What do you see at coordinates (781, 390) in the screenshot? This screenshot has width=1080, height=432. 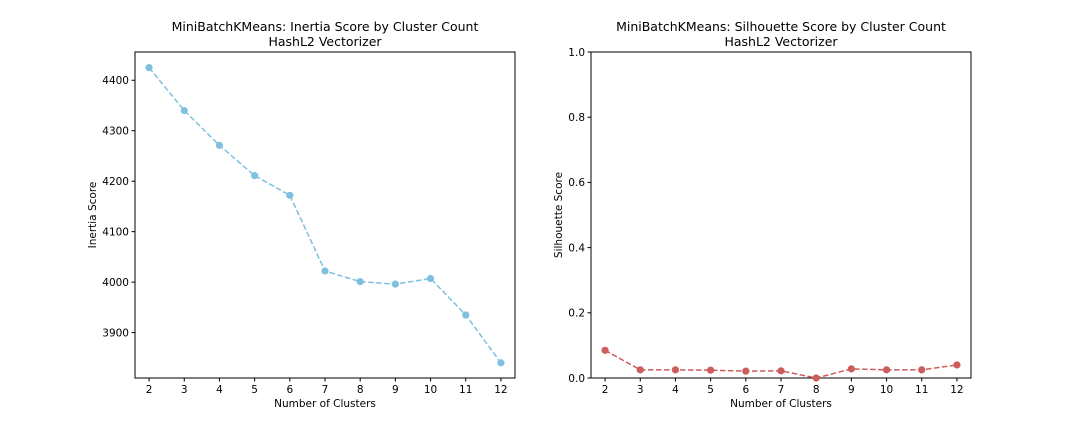 I see `silhouette-x-tick-label: 7` at bounding box center [781, 390].